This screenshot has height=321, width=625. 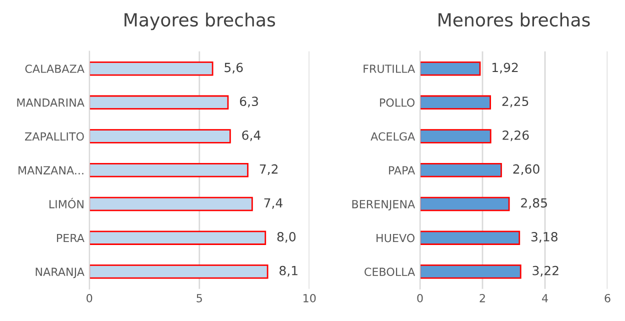 I want to click on y-tick-label: MANDARINA, so click(x=50, y=102).